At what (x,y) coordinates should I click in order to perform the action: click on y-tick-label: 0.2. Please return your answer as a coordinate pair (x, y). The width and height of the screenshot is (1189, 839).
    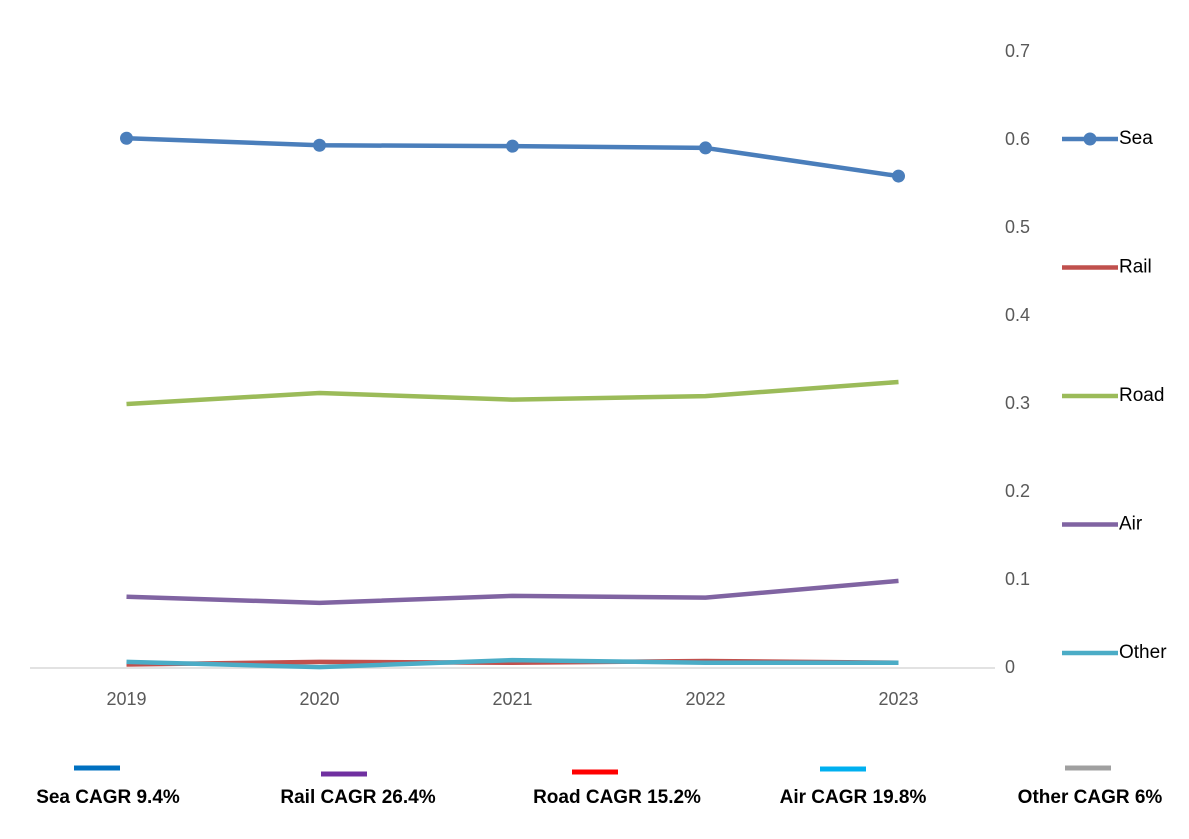
    Looking at the image, I should click on (1017, 491).